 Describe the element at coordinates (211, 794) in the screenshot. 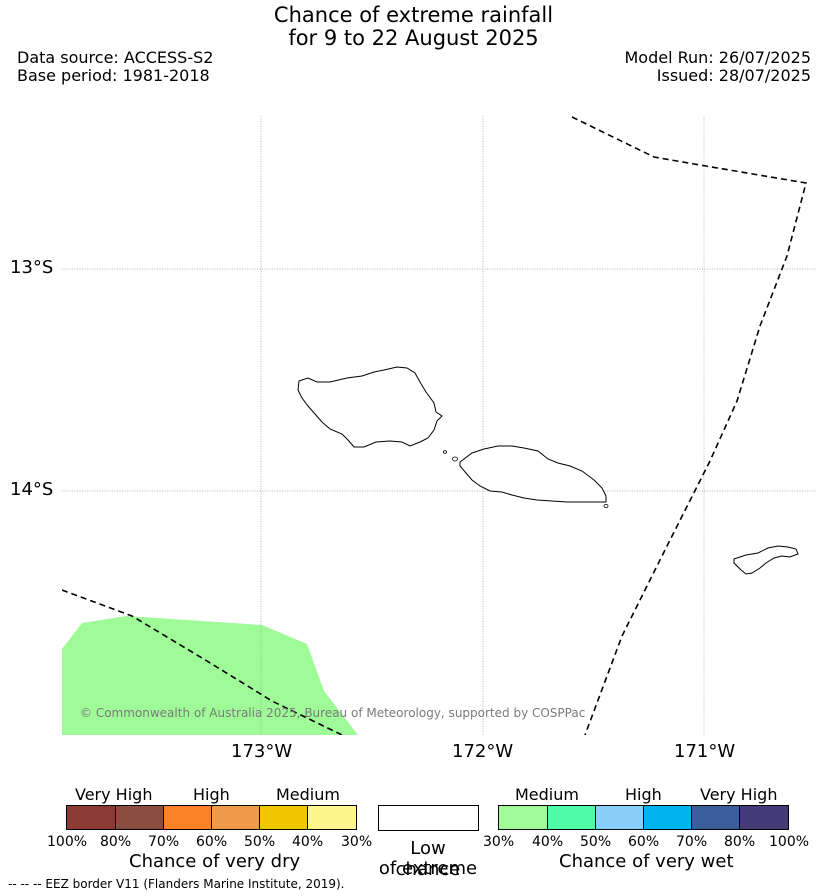

I see `dry-level-high: High` at that location.